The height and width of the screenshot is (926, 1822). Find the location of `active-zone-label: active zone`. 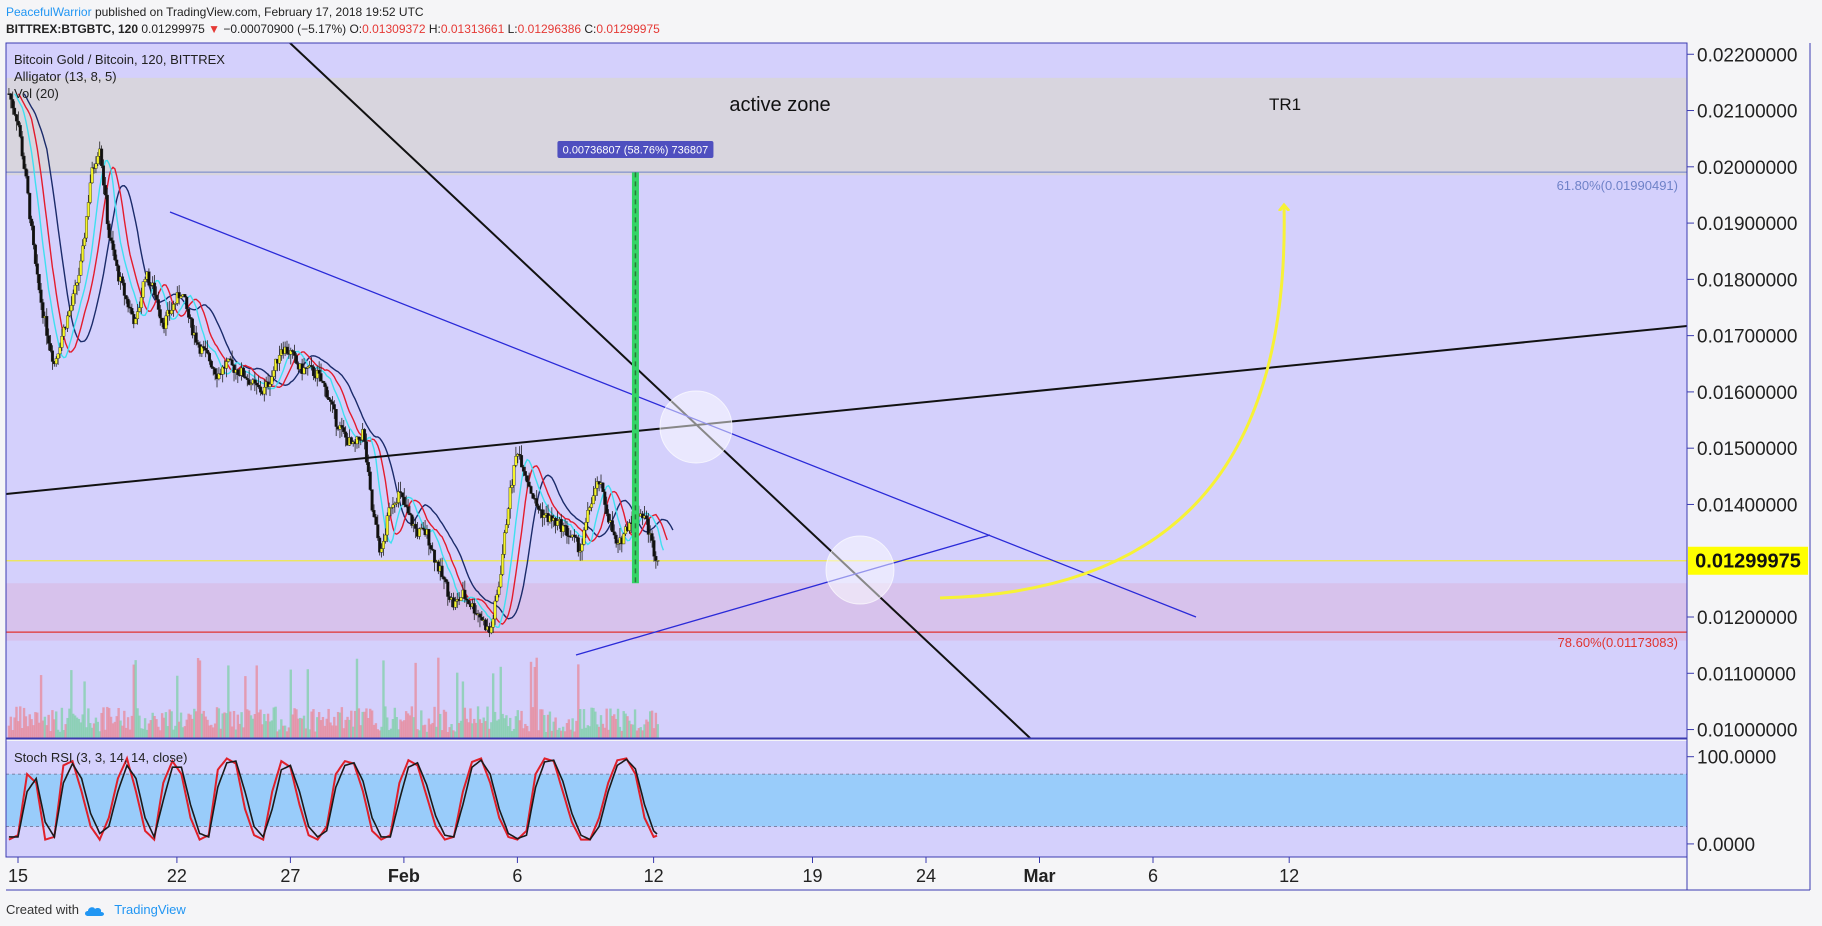

active-zone-label: active zone is located at coordinates (779, 105).